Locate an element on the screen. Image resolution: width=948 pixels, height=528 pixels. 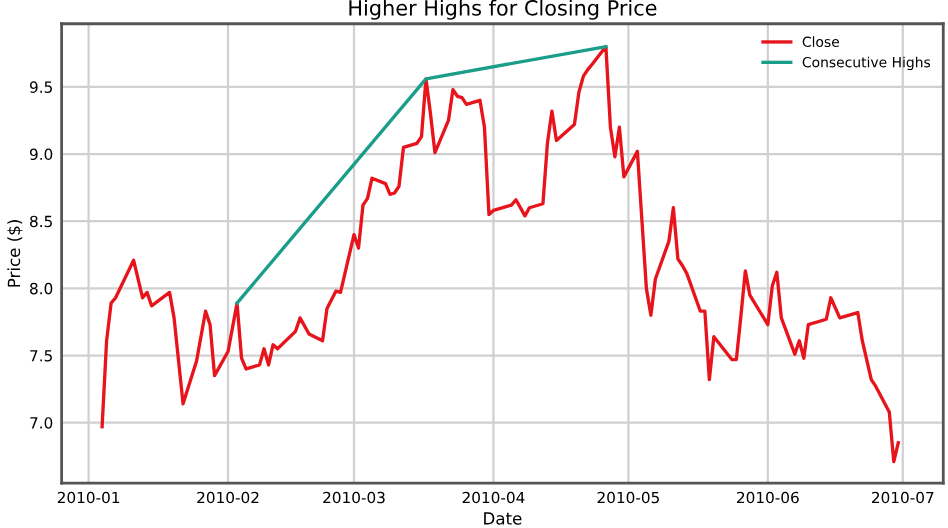
chart-title: Higher Highs for Closing Price is located at coordinates (503, 10).